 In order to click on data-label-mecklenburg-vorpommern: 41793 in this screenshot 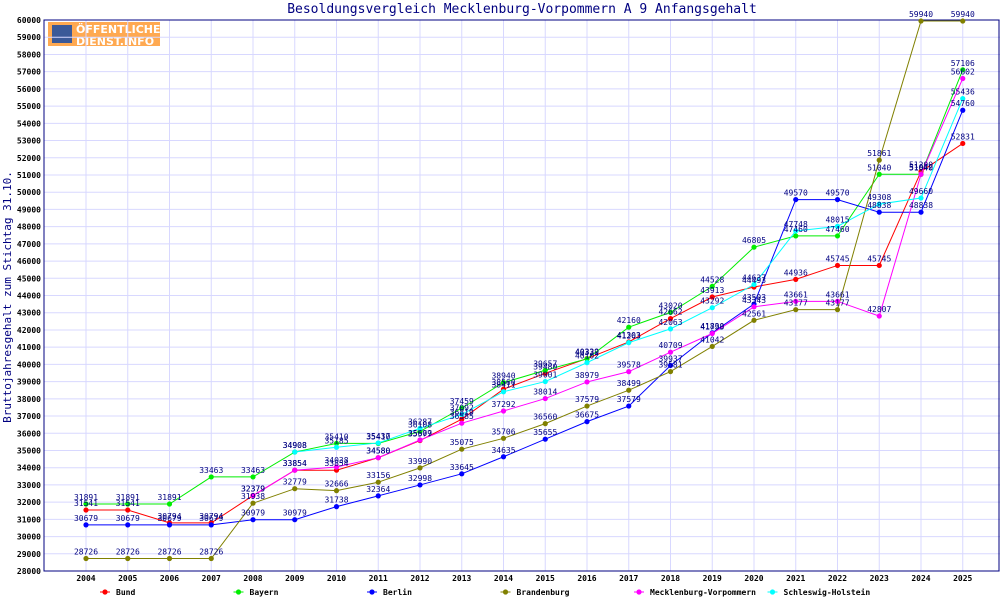, I will do `click(712, 327)`.